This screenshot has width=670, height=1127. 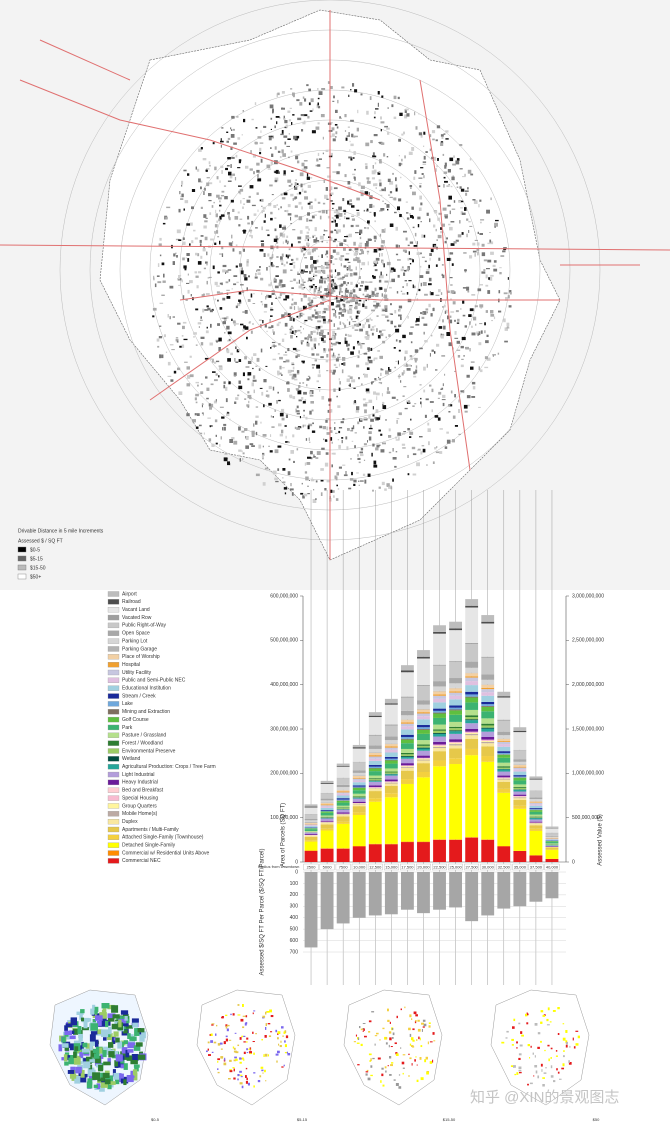 I want to click on x-tick-label: 37,500, so click(x=536, y=866).